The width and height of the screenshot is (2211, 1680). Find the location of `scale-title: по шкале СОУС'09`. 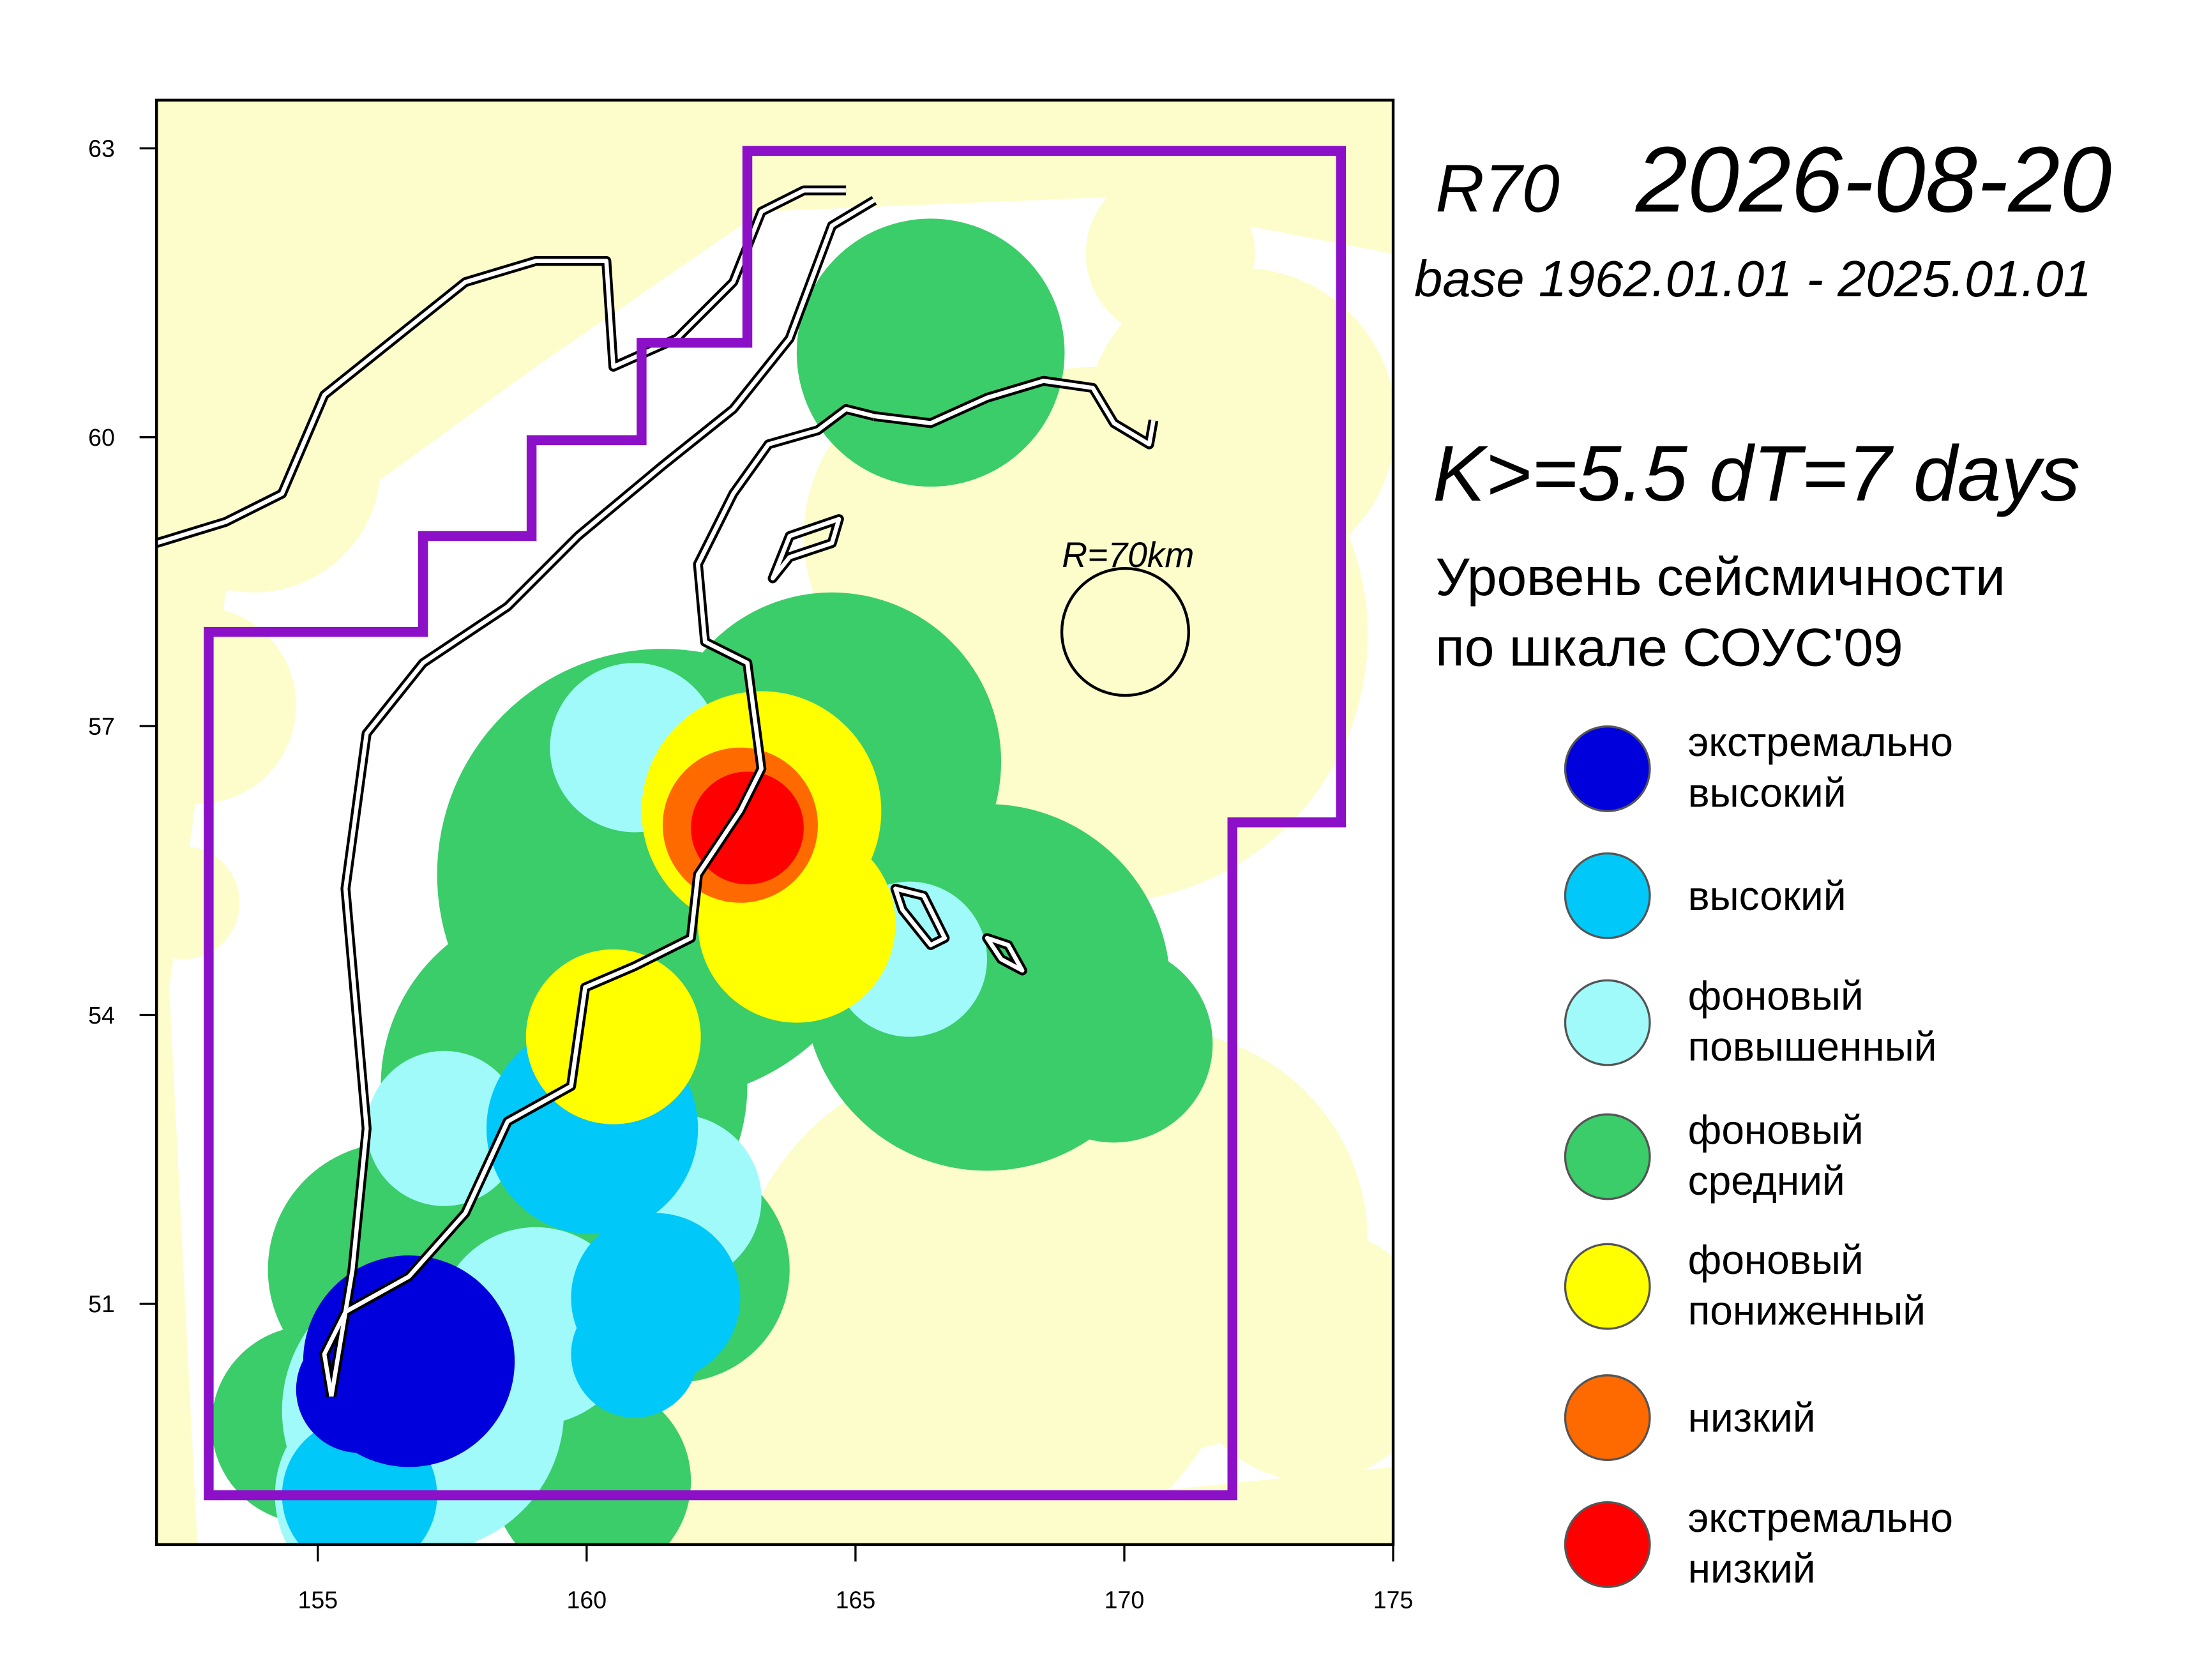

scale-title: по шкале СОУС'09 is located at coordinates (1669, 647).